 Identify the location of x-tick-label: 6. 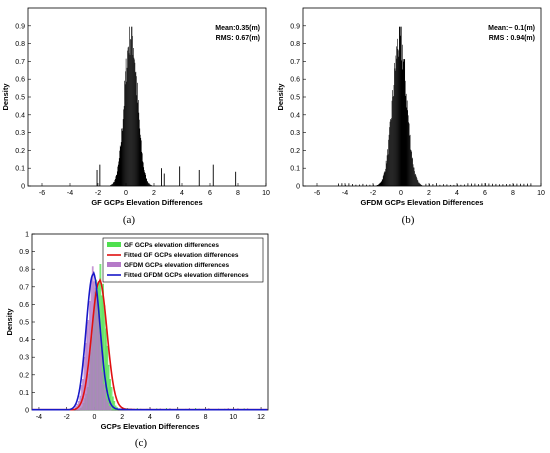
(178, 417).